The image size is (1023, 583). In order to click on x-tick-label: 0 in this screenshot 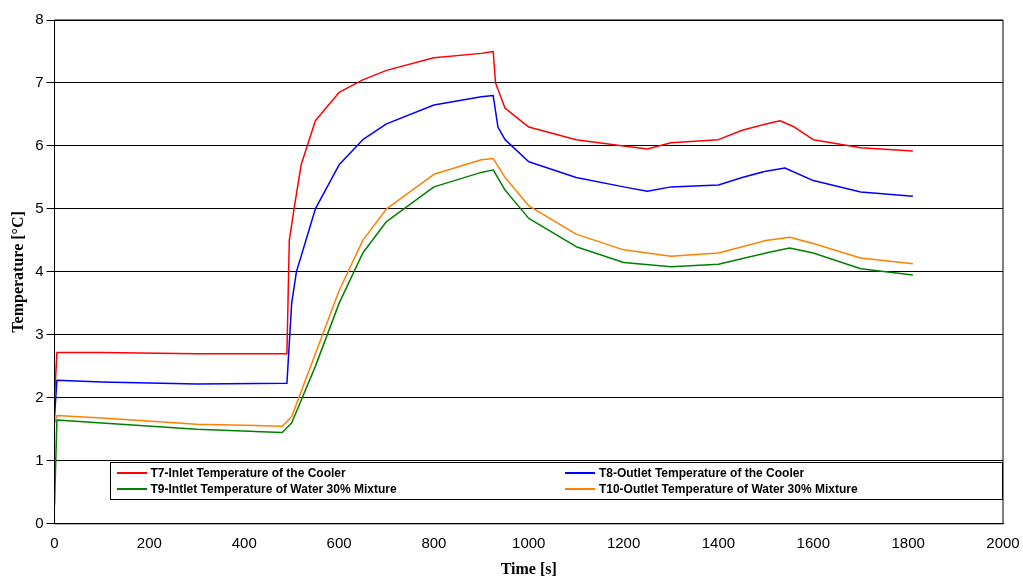, I will do `click(54, 542)`.